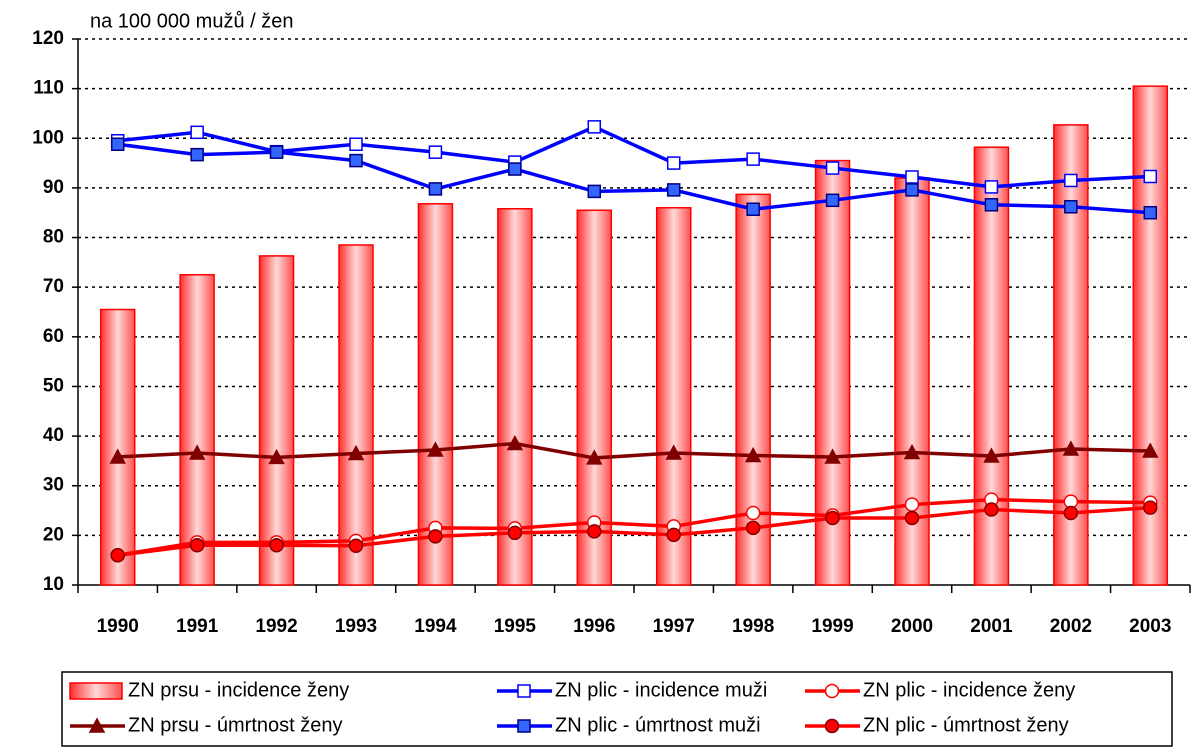  I want to click on x-tick-label: 1996, so click(594, 626).